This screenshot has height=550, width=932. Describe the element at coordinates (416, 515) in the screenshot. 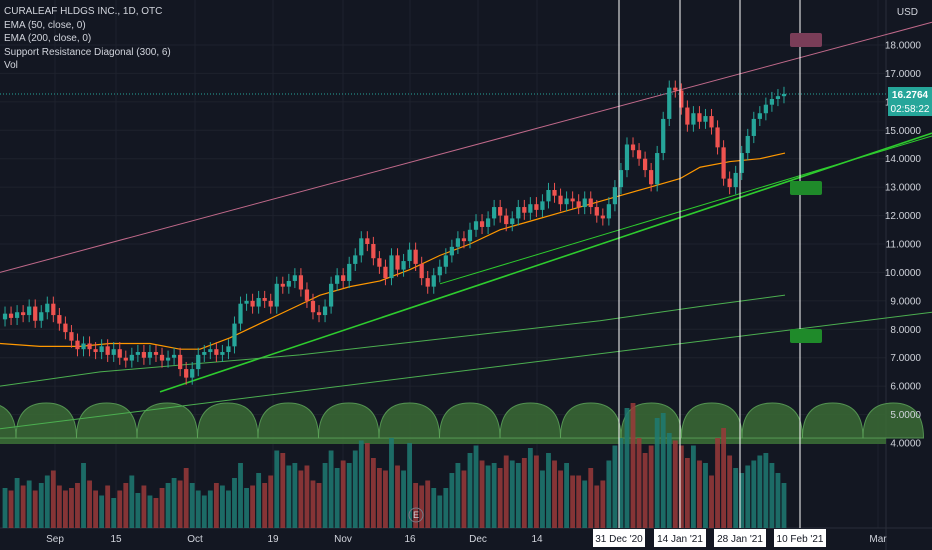

I see `earnings-marker-icon` at that location.